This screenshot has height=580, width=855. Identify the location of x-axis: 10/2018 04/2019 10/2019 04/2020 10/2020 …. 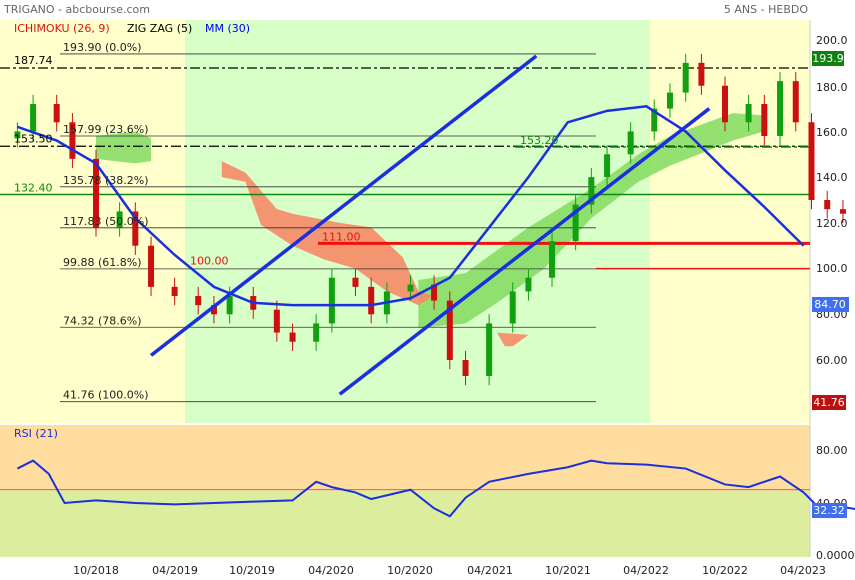
(449, 570).